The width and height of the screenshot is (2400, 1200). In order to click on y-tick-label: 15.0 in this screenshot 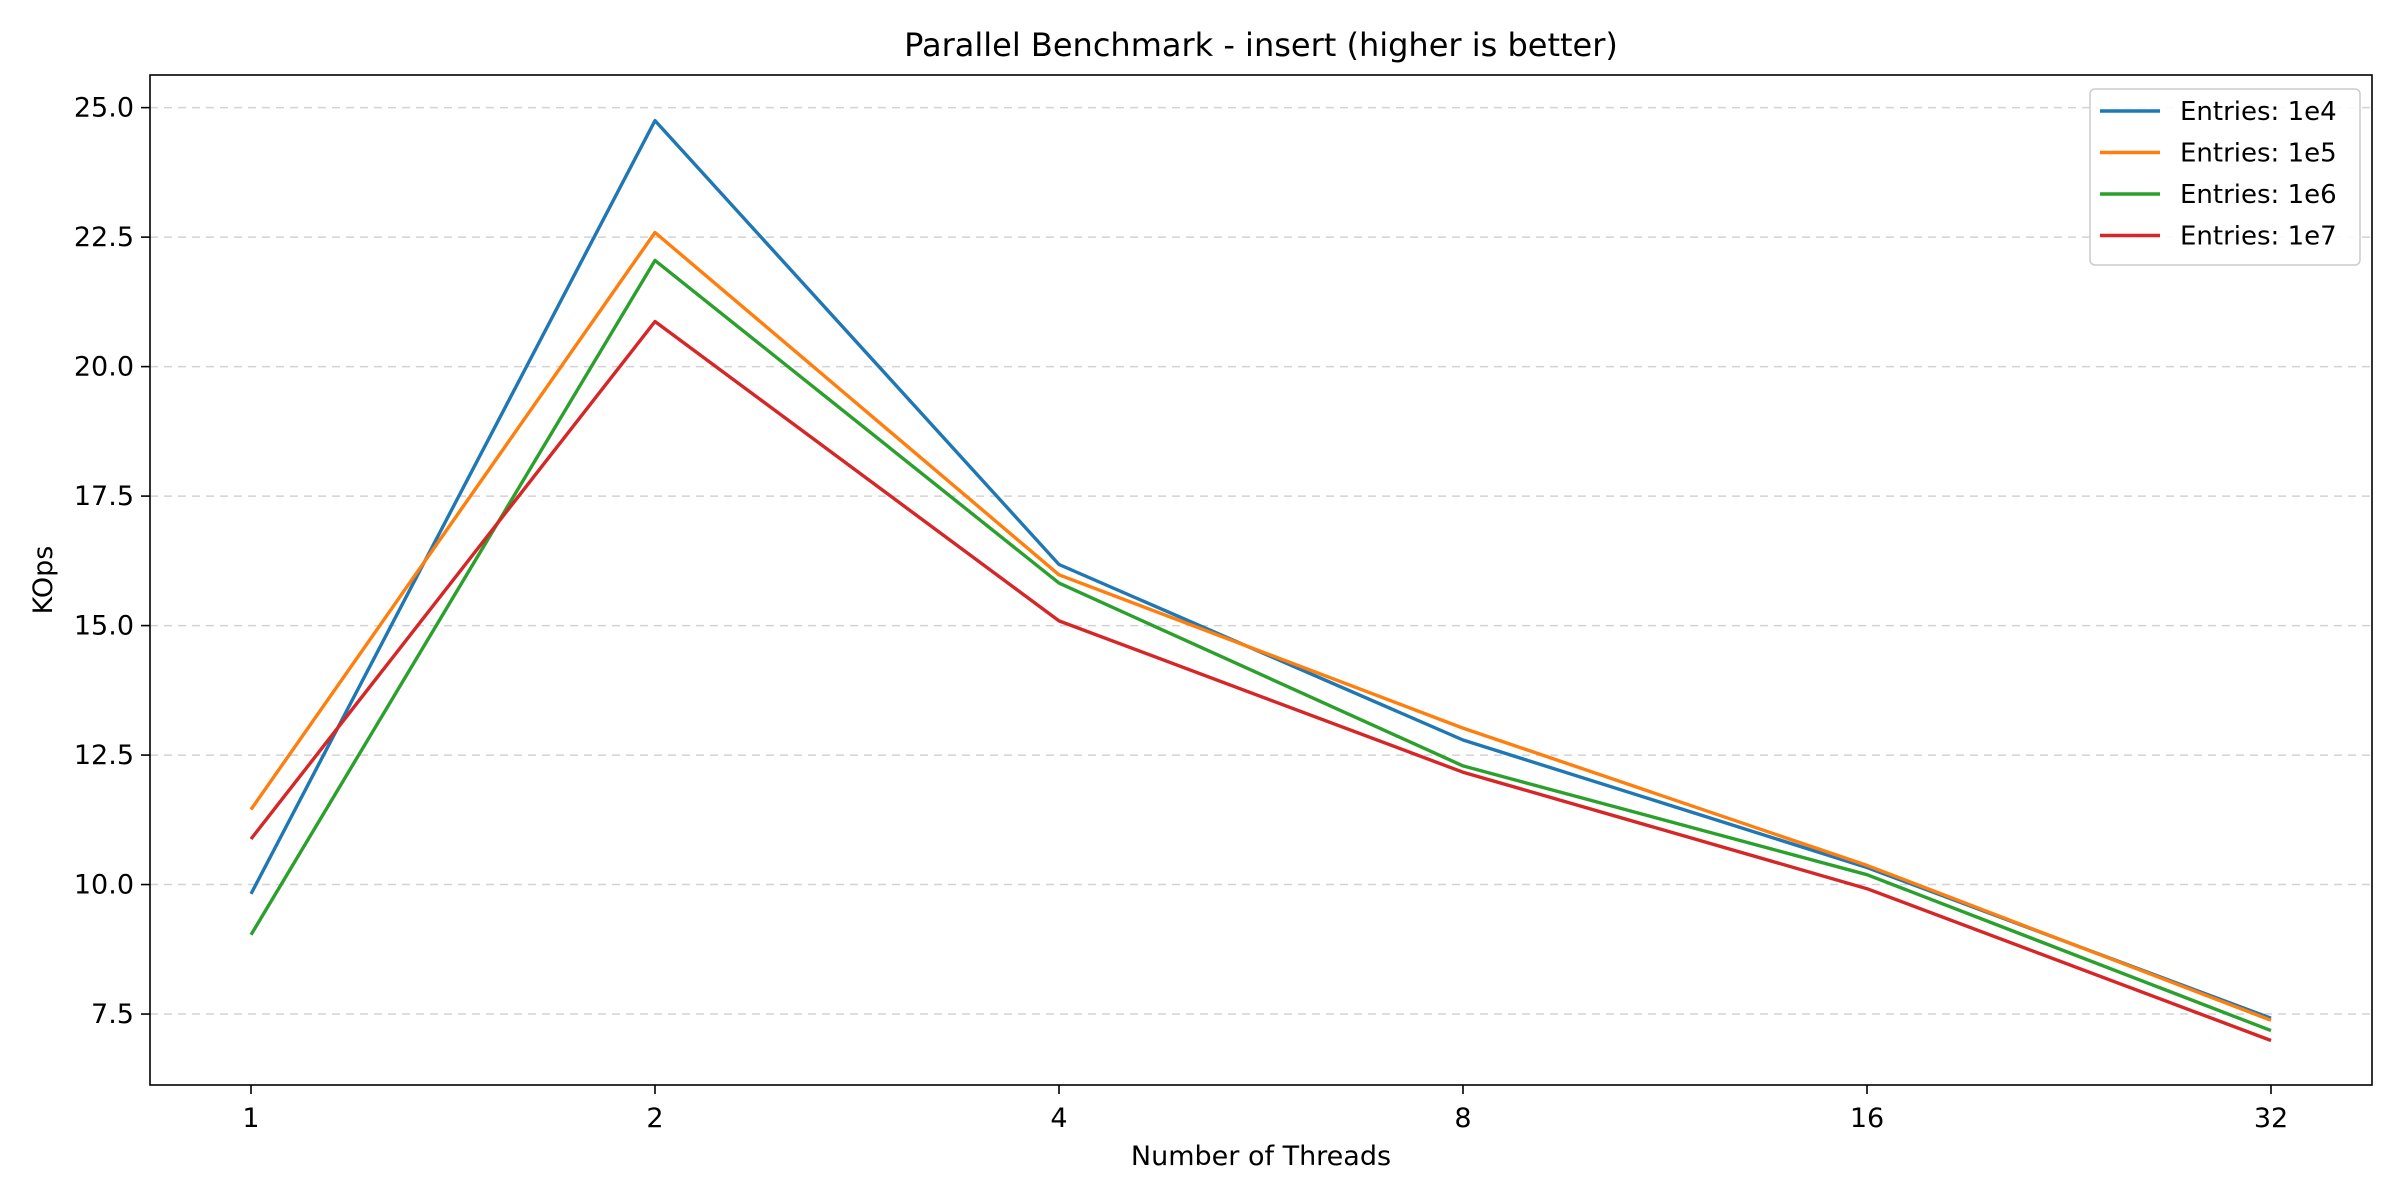, I will do `click(104, 626)`.